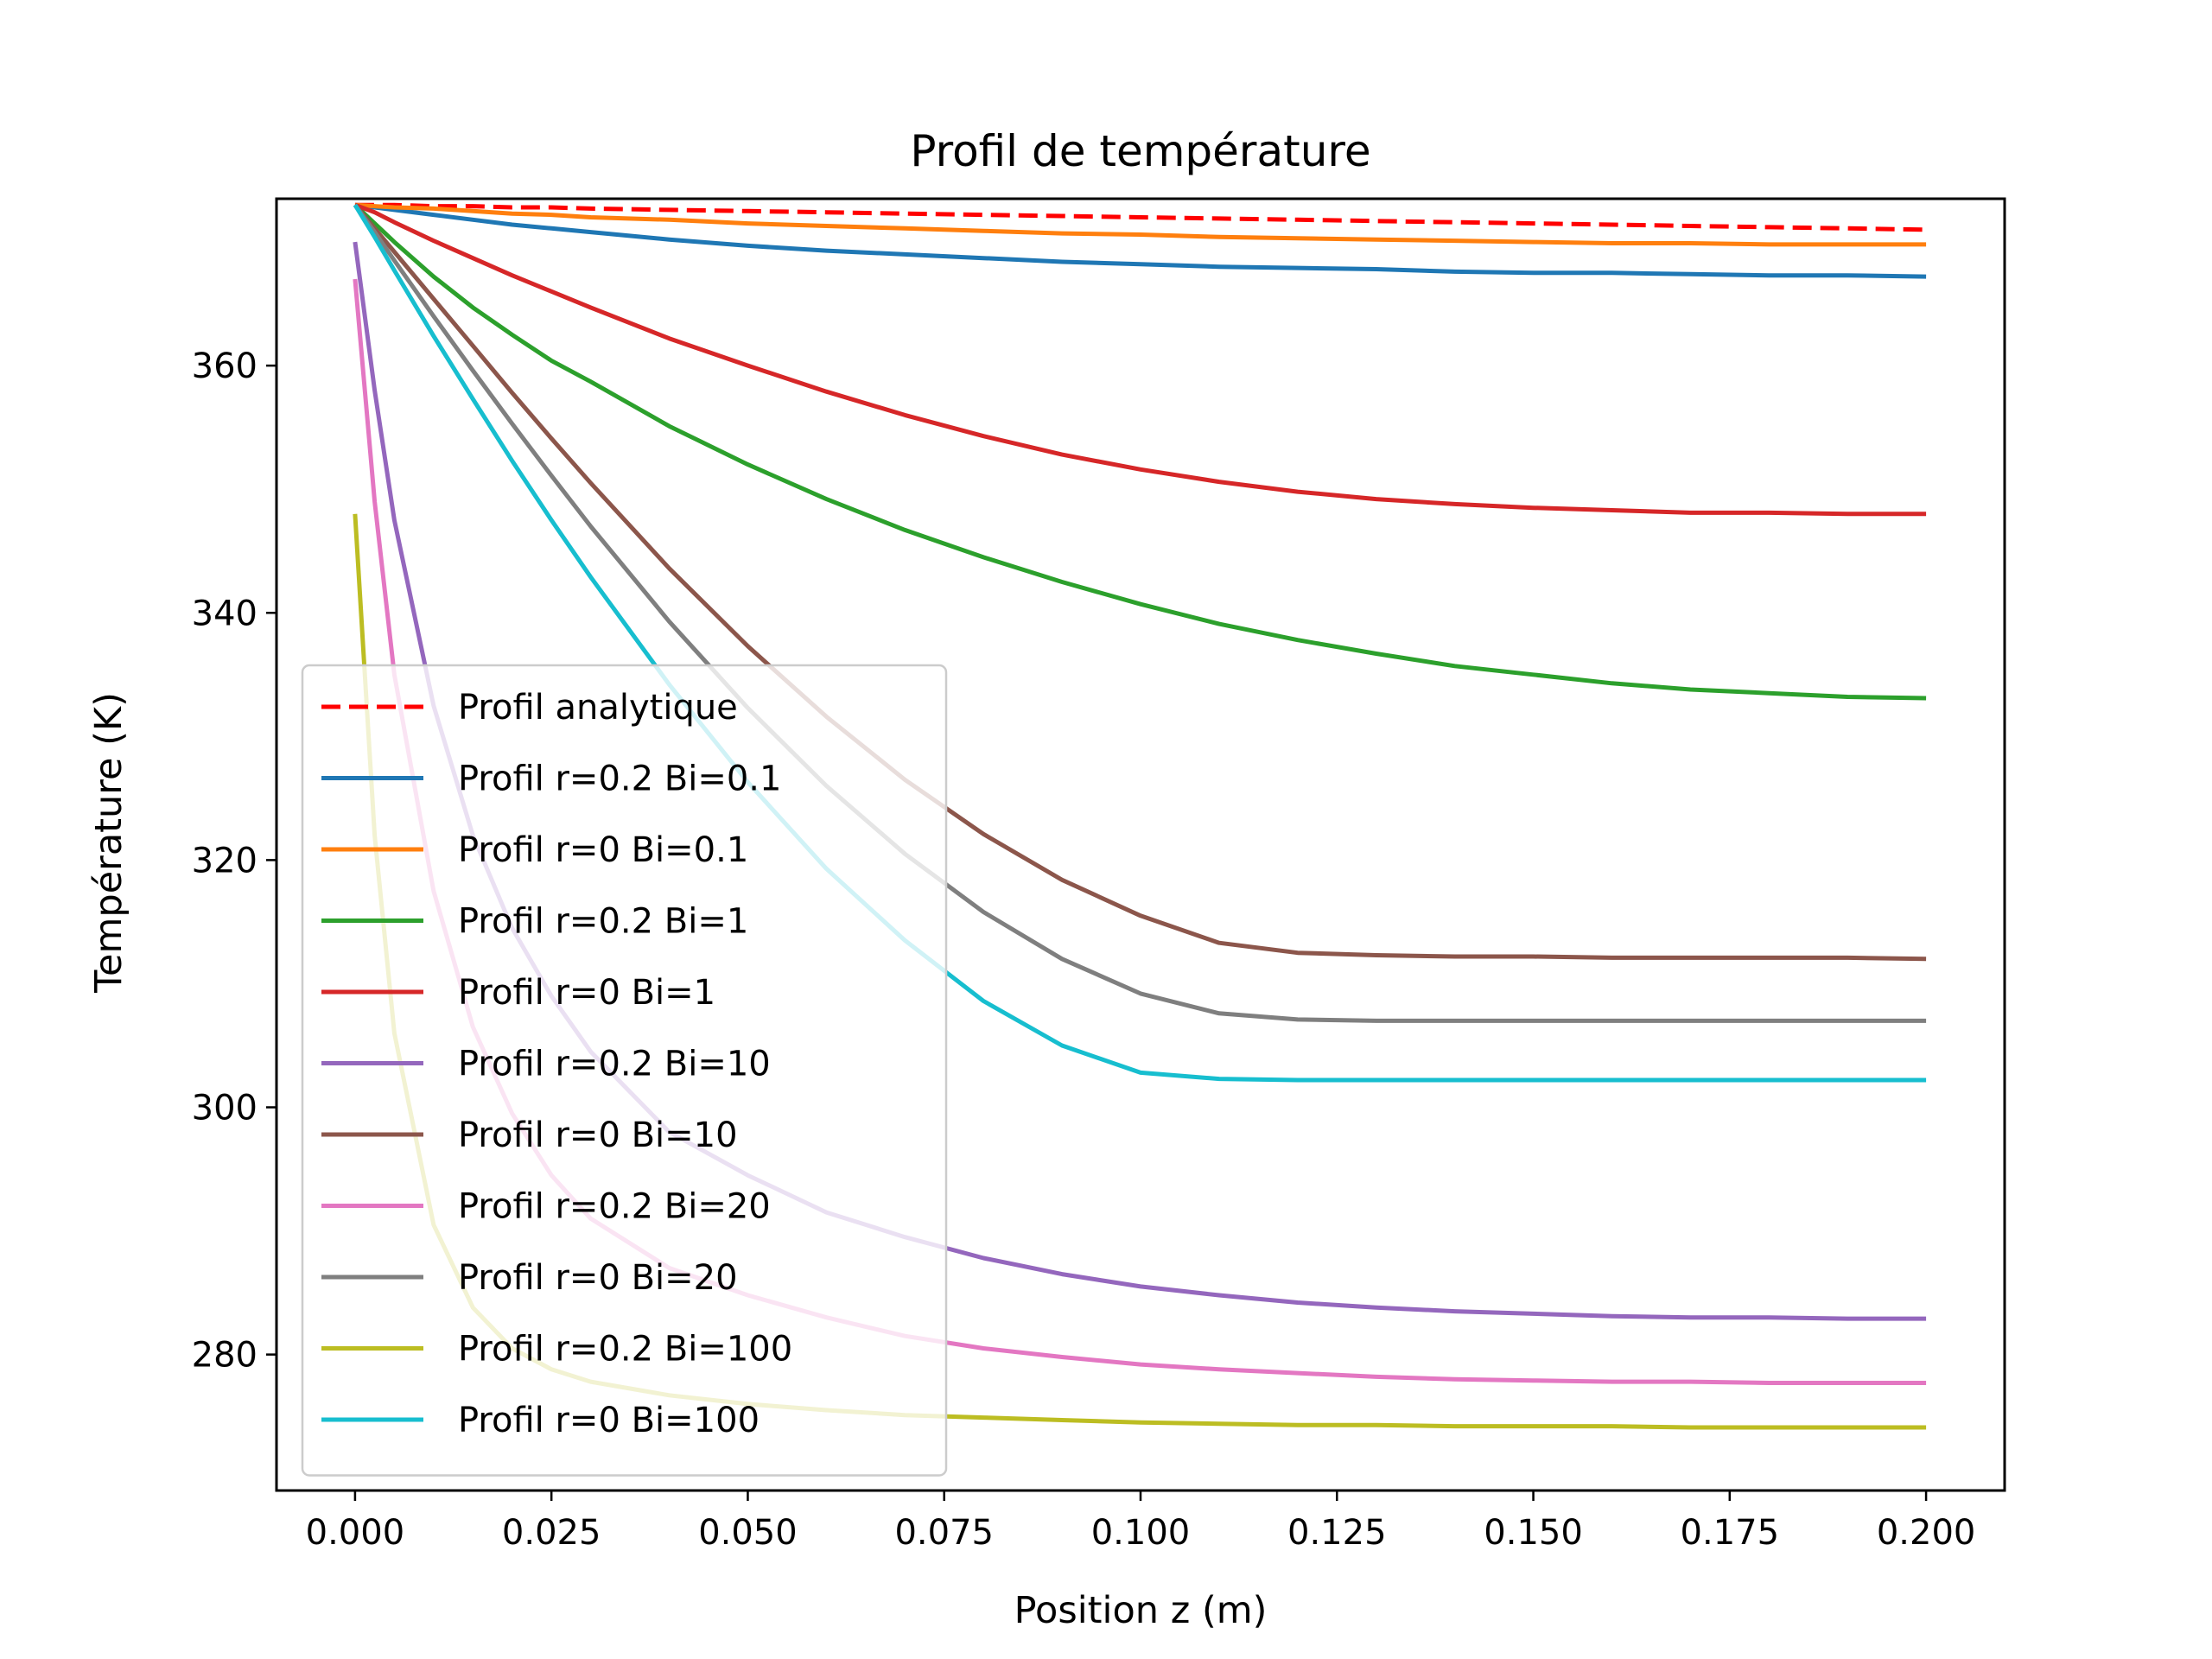 The width and height of the screenshot is (2212, 1659). I want to click on legend-box, so click(624, 1070).